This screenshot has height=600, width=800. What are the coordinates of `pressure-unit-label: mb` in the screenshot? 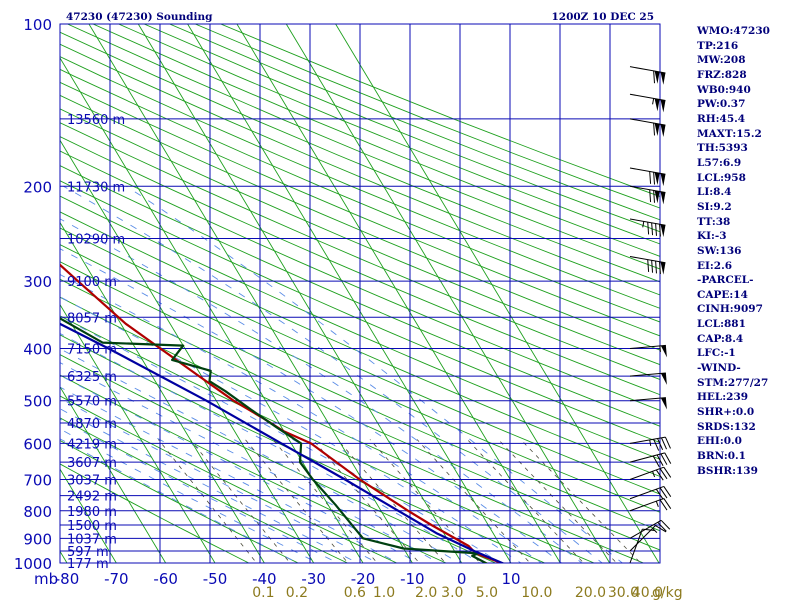 It's located at (46, 579).